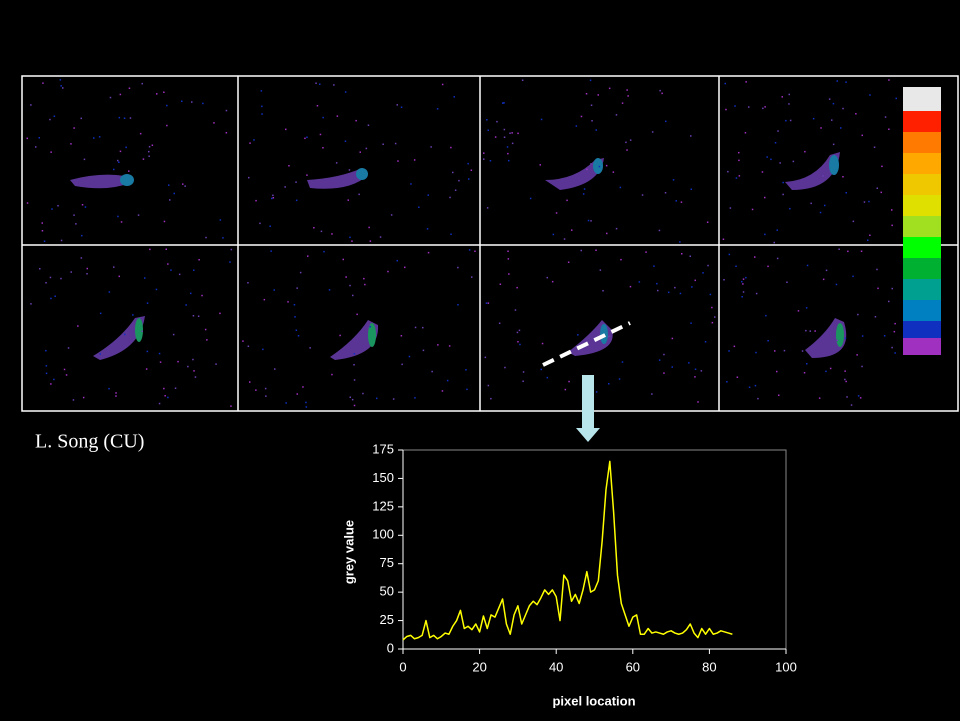 This screenshot has width=960, height=721. I want to click on data-line, so click(567, 550).